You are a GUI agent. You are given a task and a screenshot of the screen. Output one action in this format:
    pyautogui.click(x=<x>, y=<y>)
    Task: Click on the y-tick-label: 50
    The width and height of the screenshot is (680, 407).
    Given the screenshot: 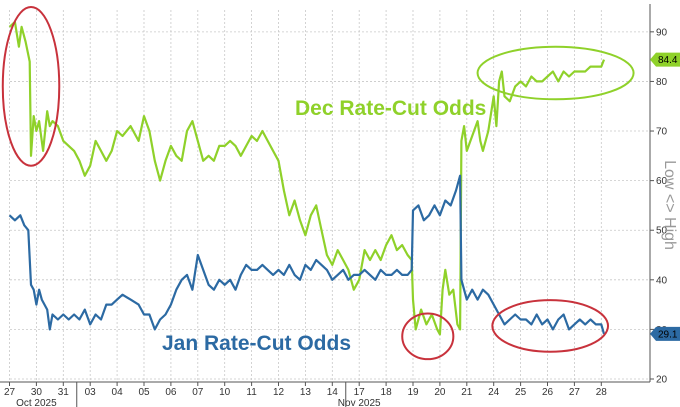 What is the action you would take?
    pyautogui.click(x=662, y=231)
    